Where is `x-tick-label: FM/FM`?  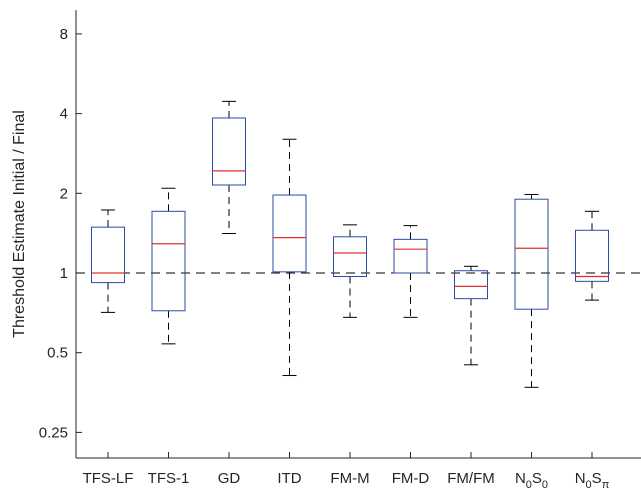 x-tick-label: FM/FM is located at coordinates (470, 478).